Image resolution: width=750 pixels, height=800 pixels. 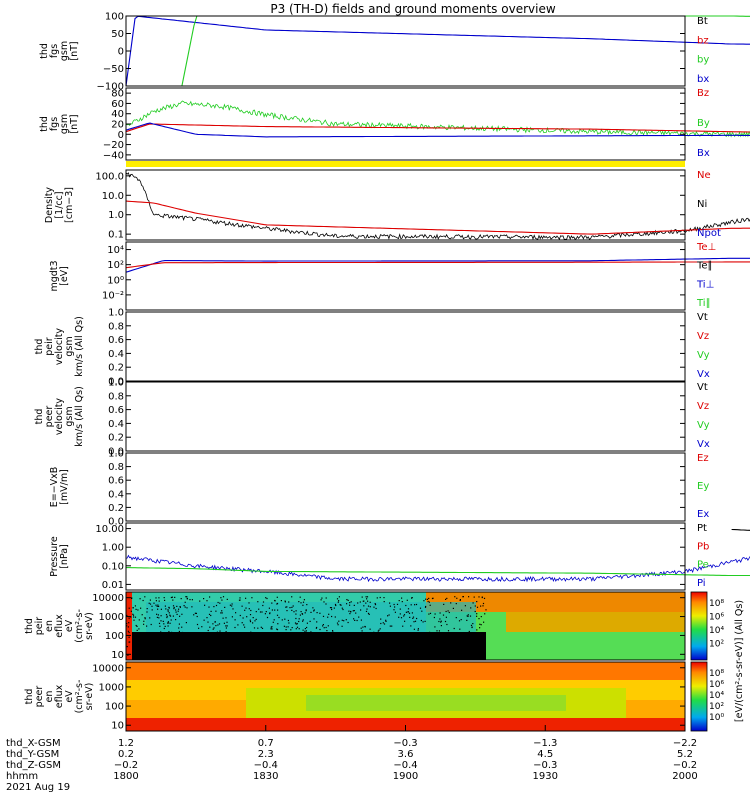 I want to click on legend-pt: Pt, so click(x=702, y=528).